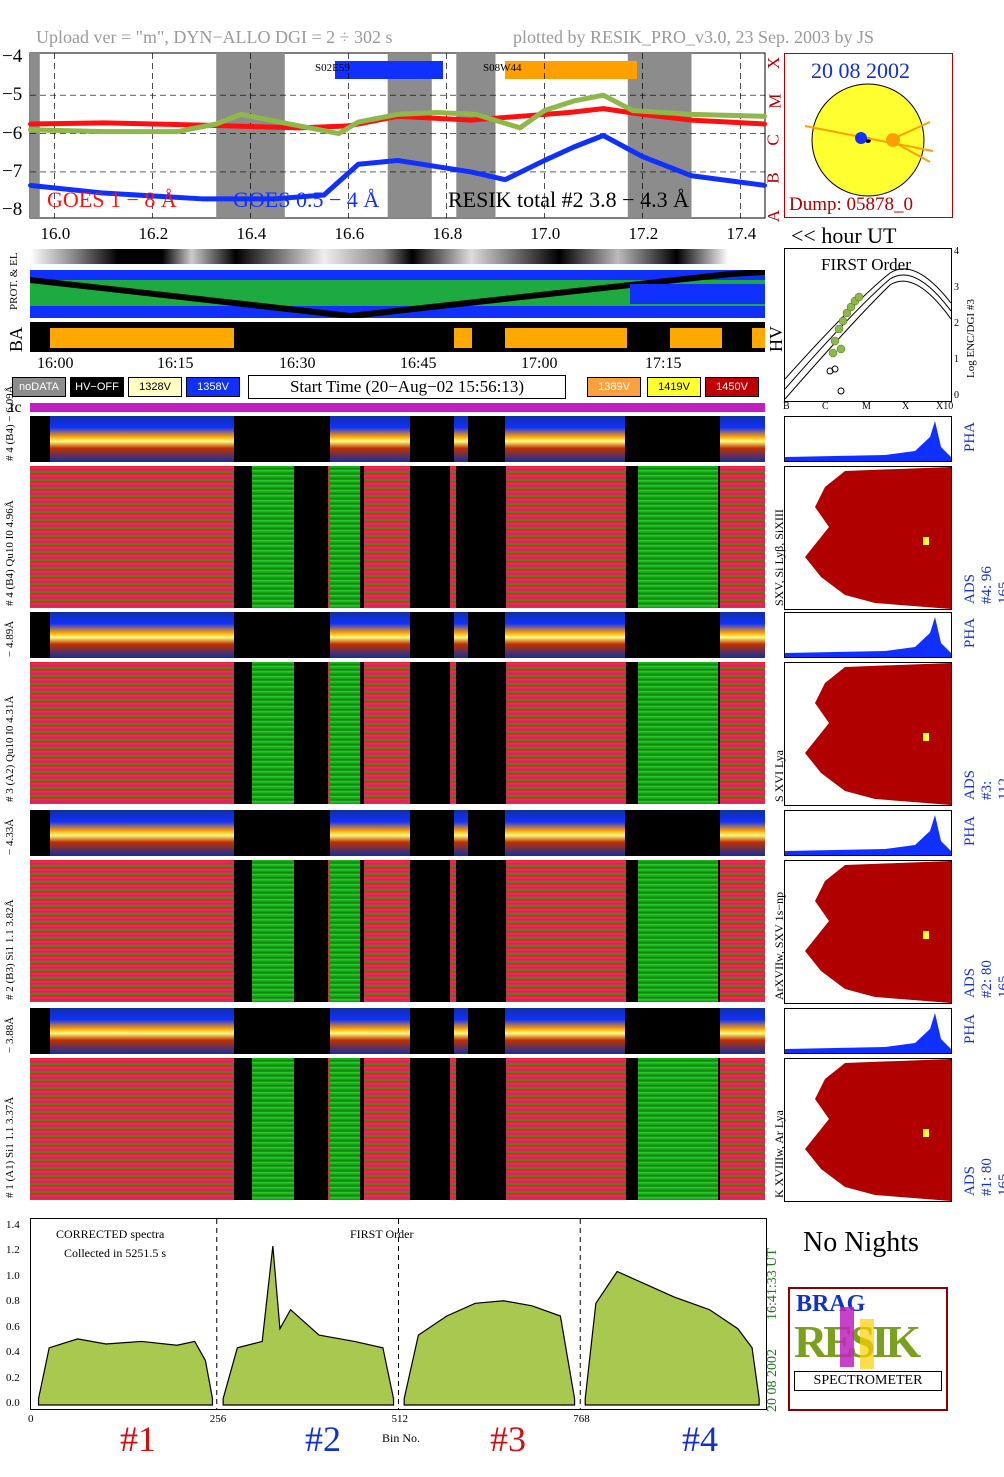 This screenshot has width=1004, height=1477. Describe the element at coordinates (398, 1314) in the screenshot. I see `bottom-spectrum` at that location.